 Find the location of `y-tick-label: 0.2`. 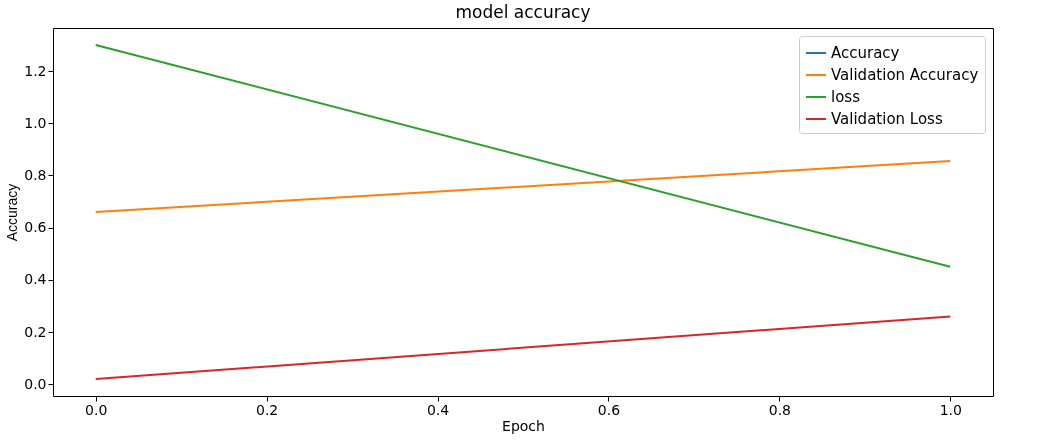

y-tick-label: 0.2 is located at coordinates (35, 331).